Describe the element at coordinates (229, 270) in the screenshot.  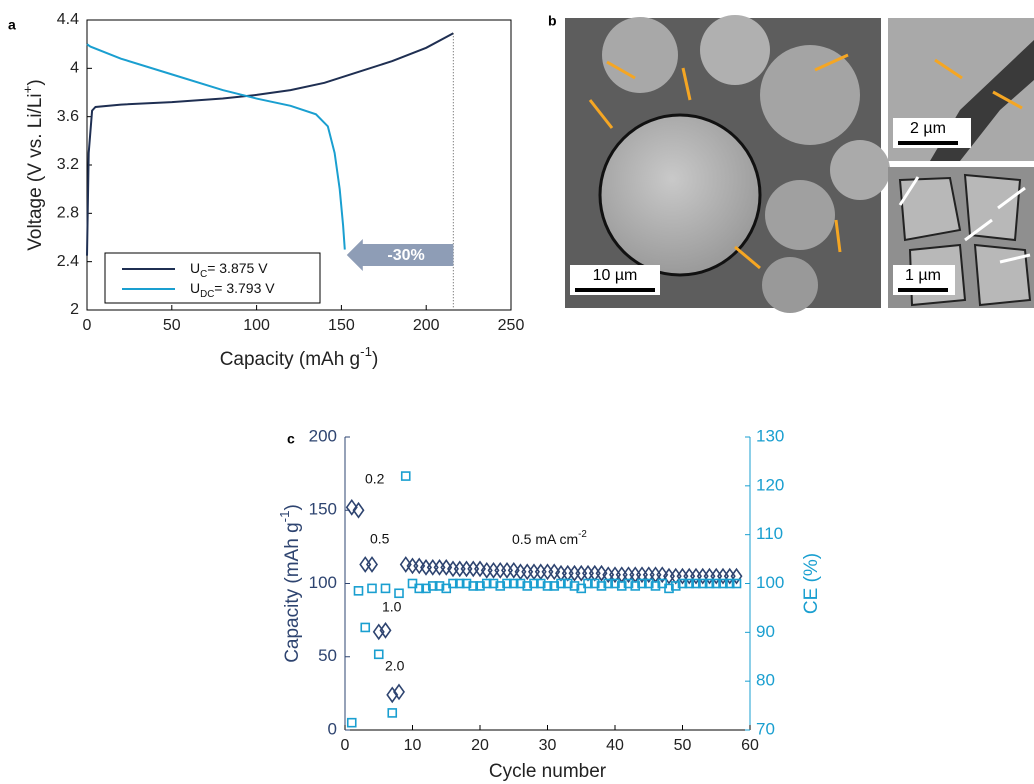
I see `label: UC= 3.875 V` at that location.